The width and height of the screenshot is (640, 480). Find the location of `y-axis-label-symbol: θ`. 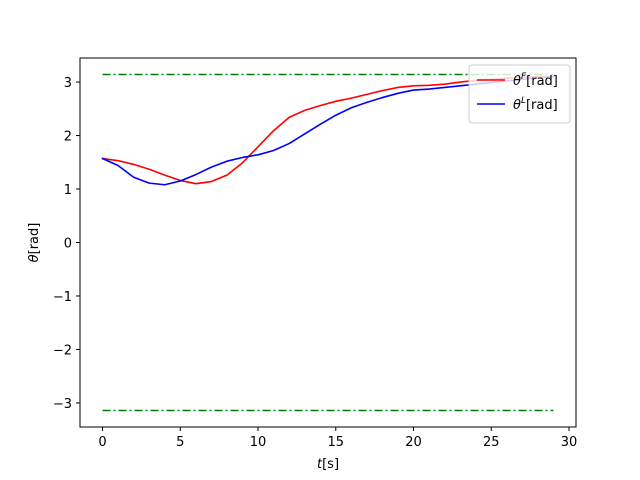

y-axis-label-symbol: θ is located at coordinates (34, 258).